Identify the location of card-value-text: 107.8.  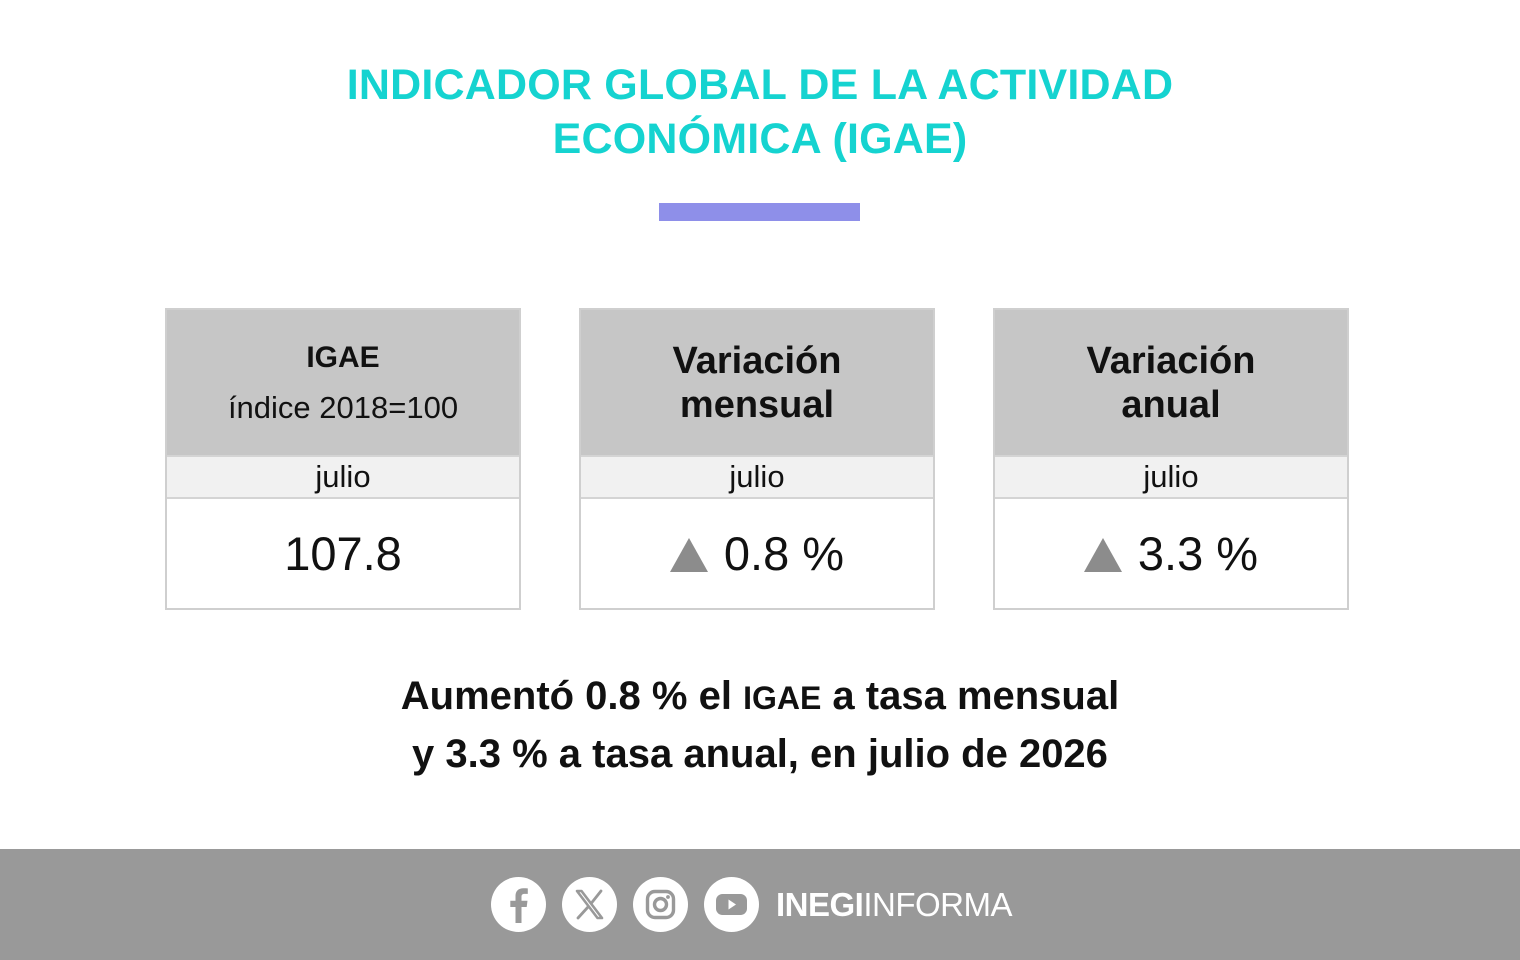
(343, 553).